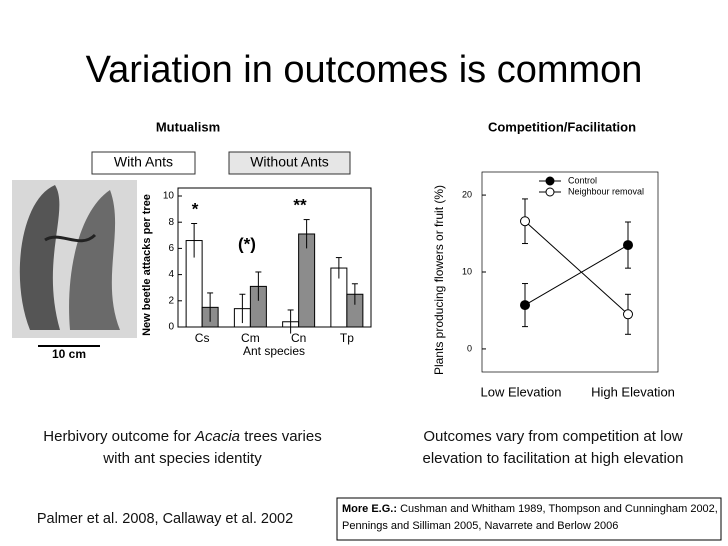 This screenshot has height=546, width=728. I want to click on chart-title: Competition/Facilitation, so click(562, 126).